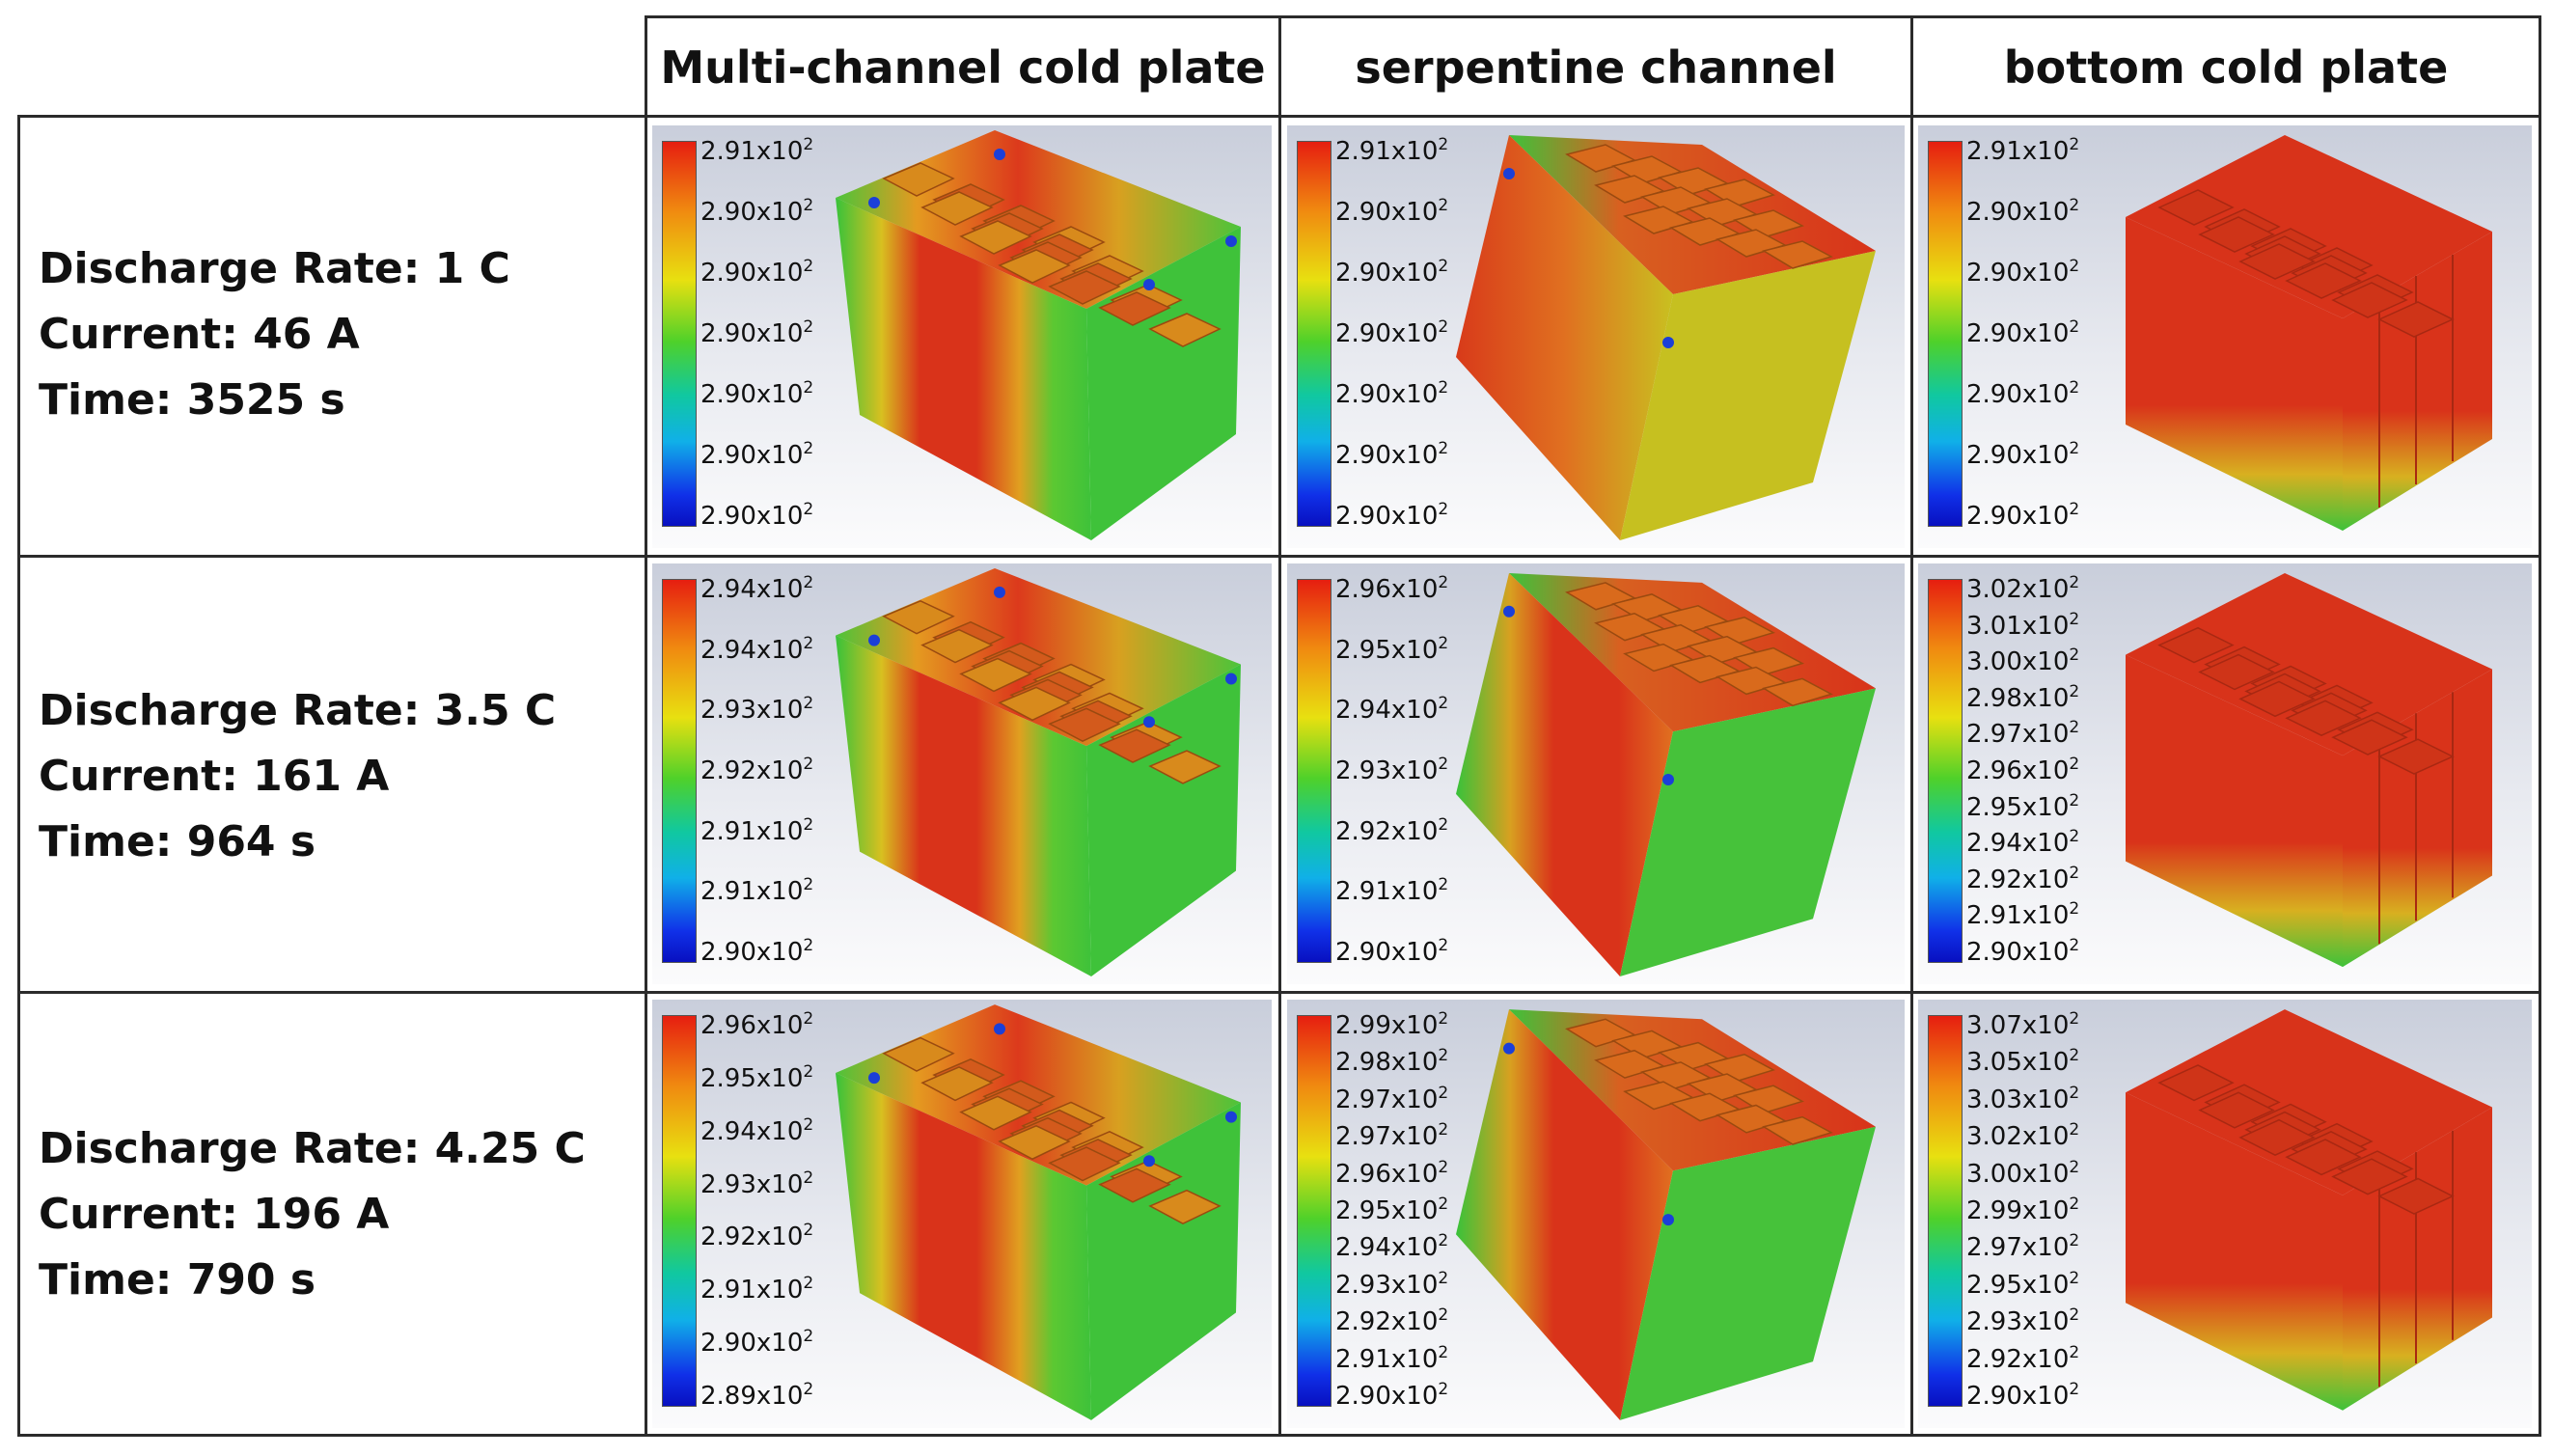 The height and width of the screenshot is (1456, 2553). I want to click on tick-mantissa: 3.02x10, so click(2018, 1137).